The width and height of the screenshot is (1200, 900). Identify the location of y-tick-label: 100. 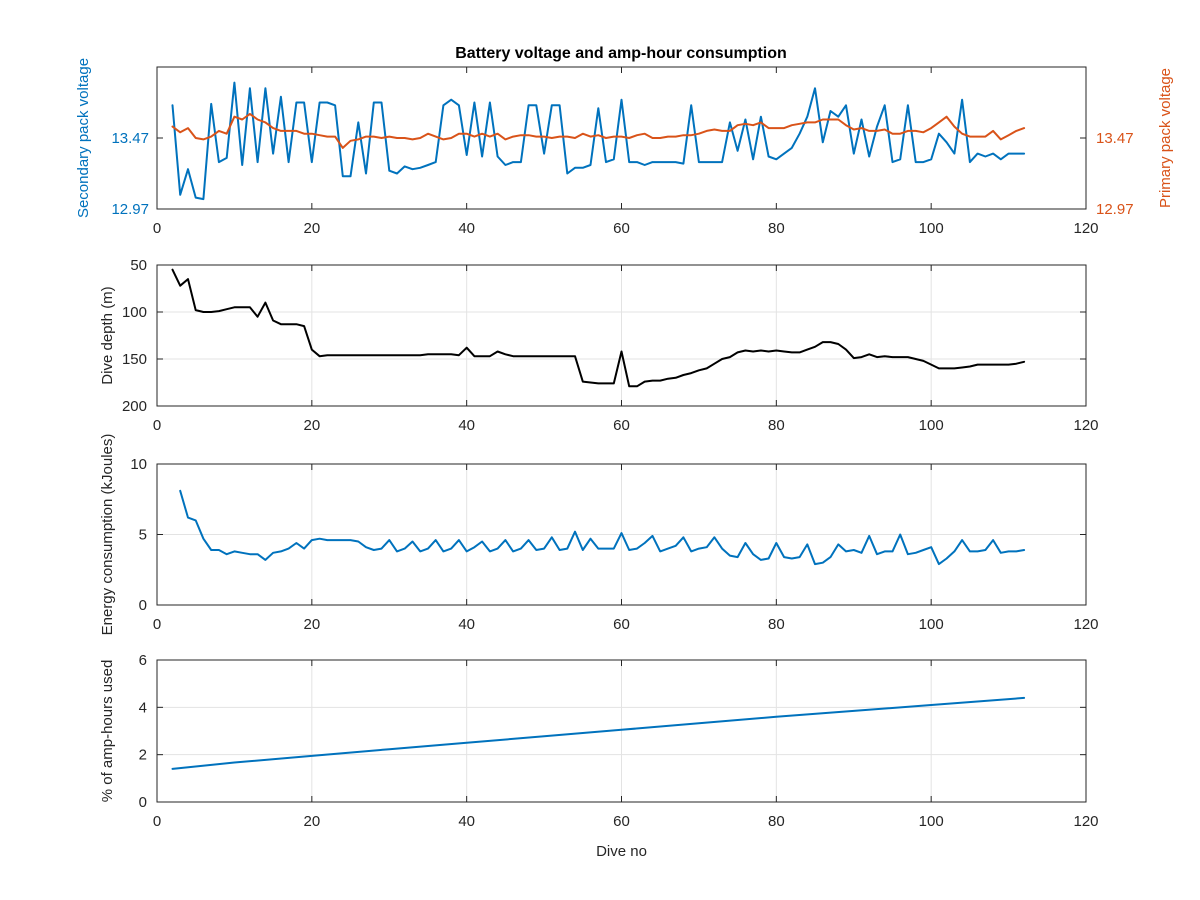
(134, 312).